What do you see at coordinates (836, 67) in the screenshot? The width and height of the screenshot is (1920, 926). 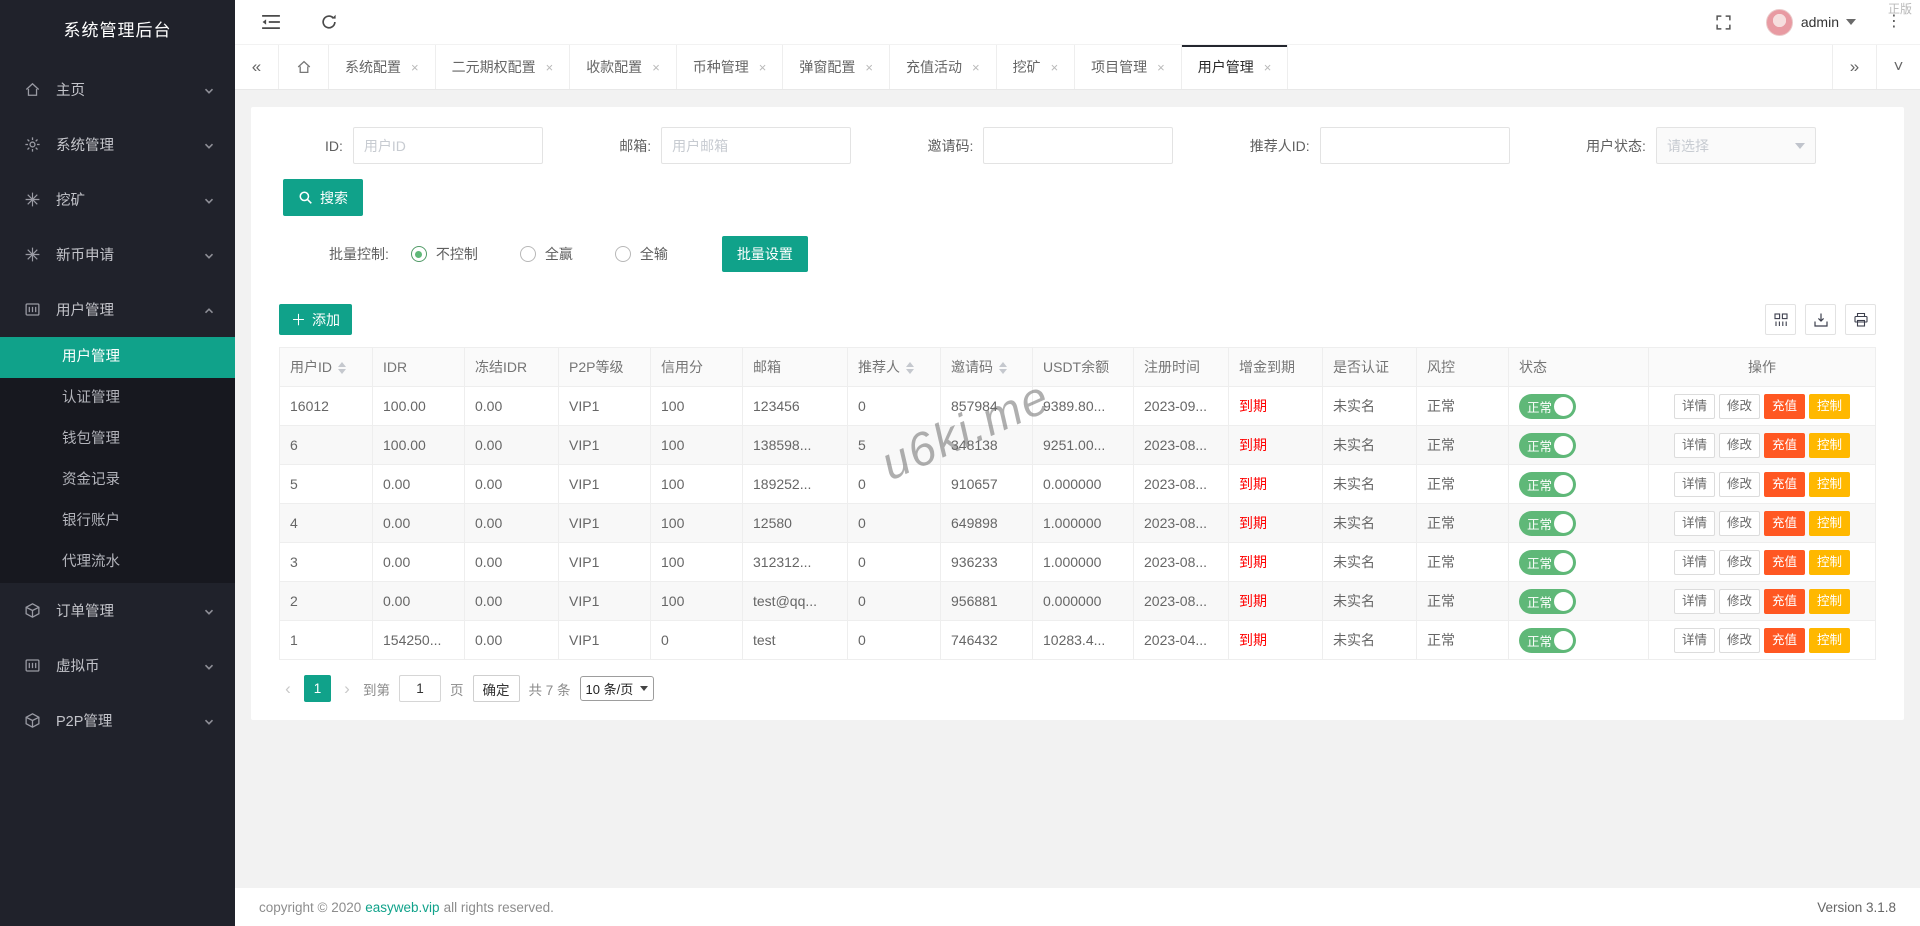 I see `tab-弹窗配置: 弹窗配置 ×` at bounding box center [836, 67].